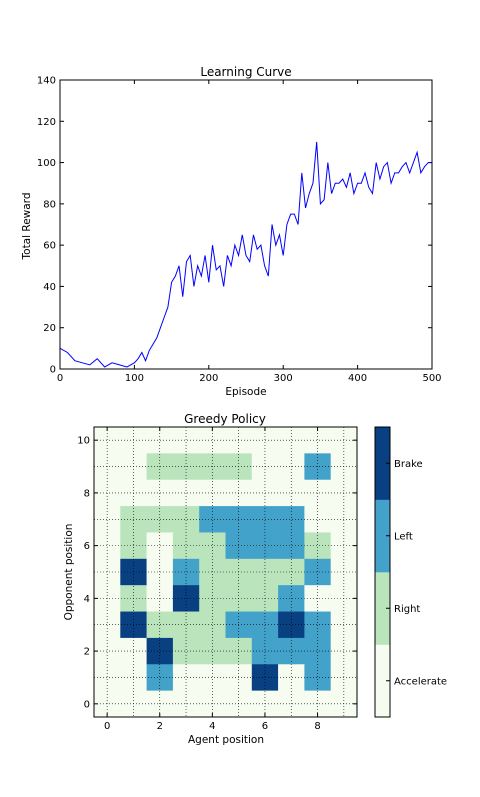  Describe the element at coordinates (46, 163) in the screenshot. I see `y-tick-label: 100` at that location.